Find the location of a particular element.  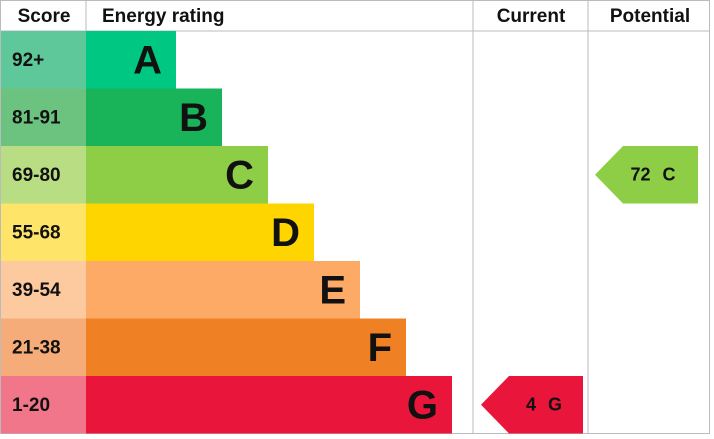

score-label: 39-54 is located at coordinates (36, 290).